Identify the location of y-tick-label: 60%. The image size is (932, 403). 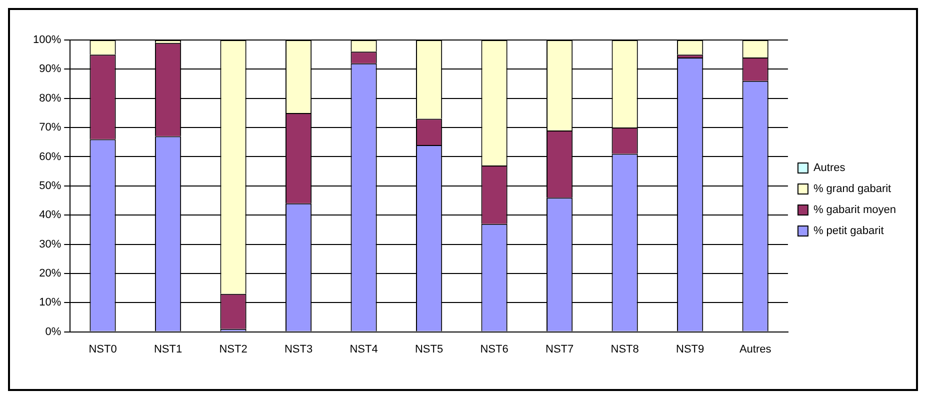
(50, 156).